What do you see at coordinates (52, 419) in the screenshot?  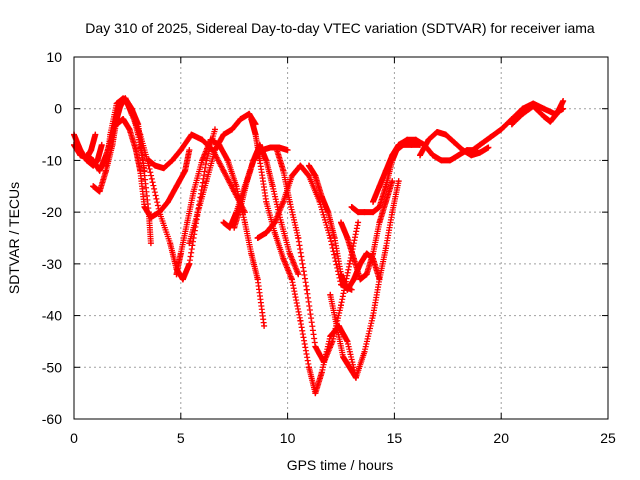 I see `y-tick-label: -60` at bounding box center [52, 419].